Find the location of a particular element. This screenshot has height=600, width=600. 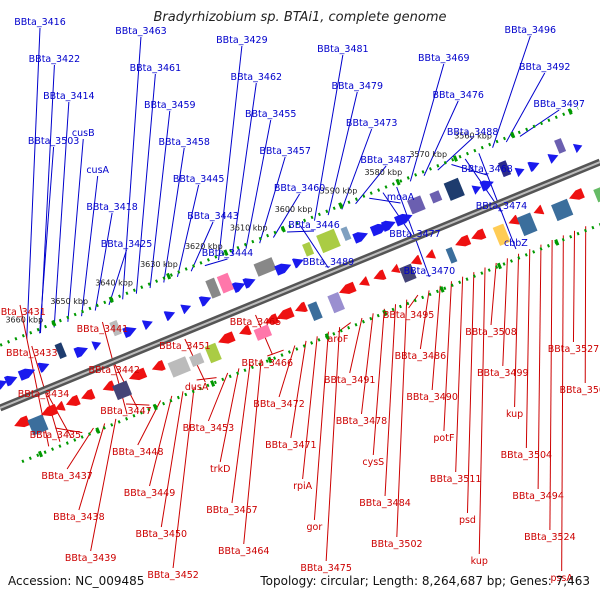

gene-label: BBta_3439 is located at coordinates (91, 558).